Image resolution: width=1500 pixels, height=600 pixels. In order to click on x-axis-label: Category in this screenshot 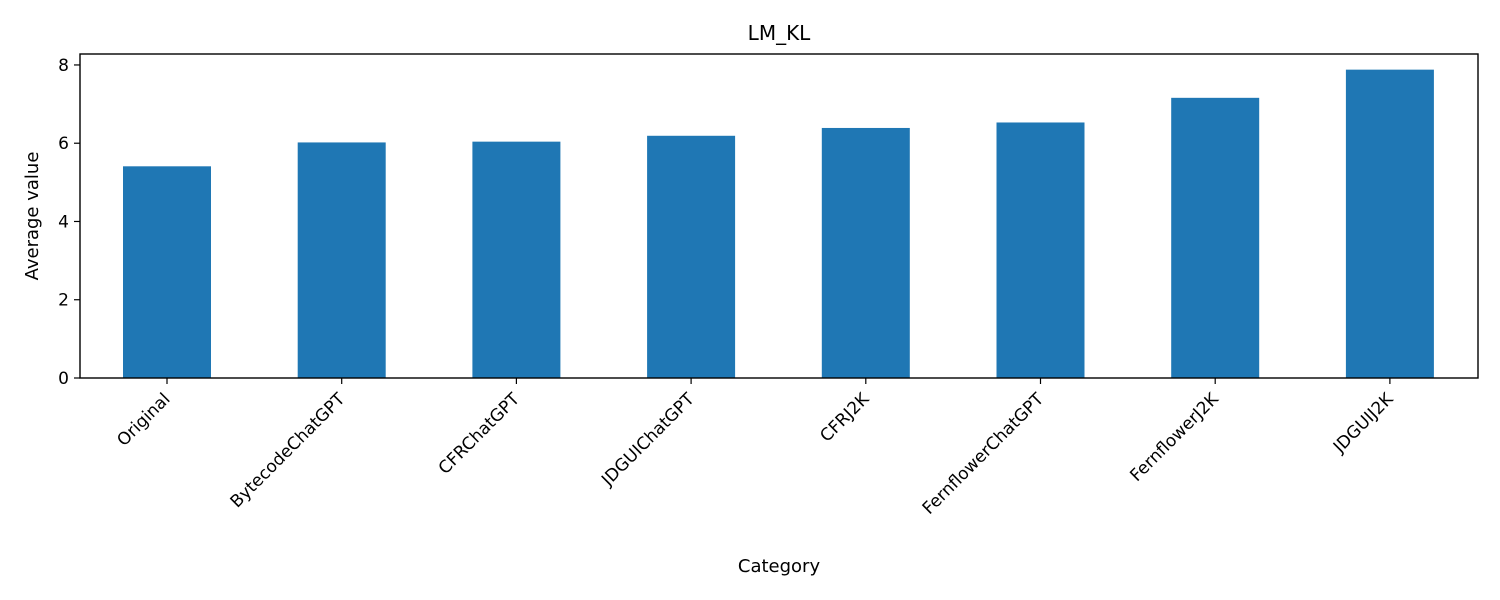, I will do `click(779, 566)`.